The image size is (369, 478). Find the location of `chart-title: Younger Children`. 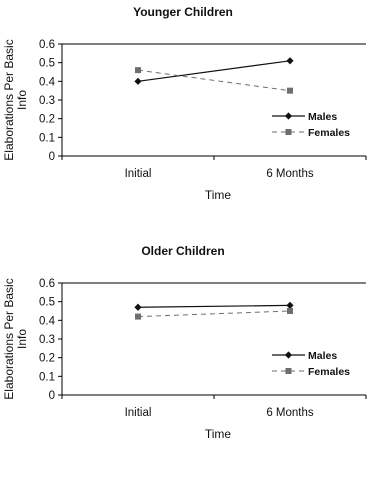

chart-title: Younger Children is located at coordinates (183, 12).